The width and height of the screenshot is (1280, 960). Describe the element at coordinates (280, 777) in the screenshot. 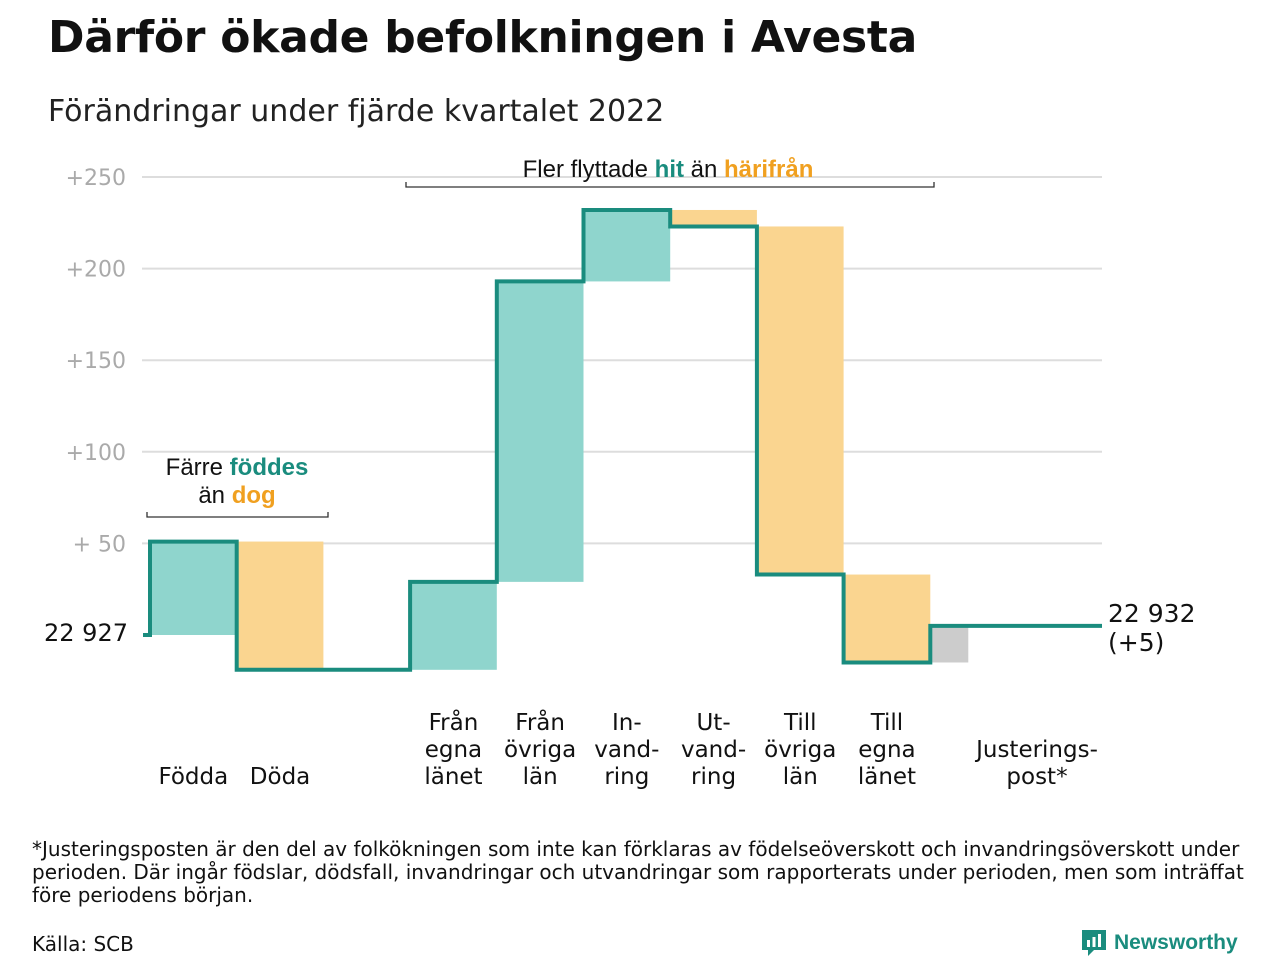

I see `category-label: Döda` at that location.